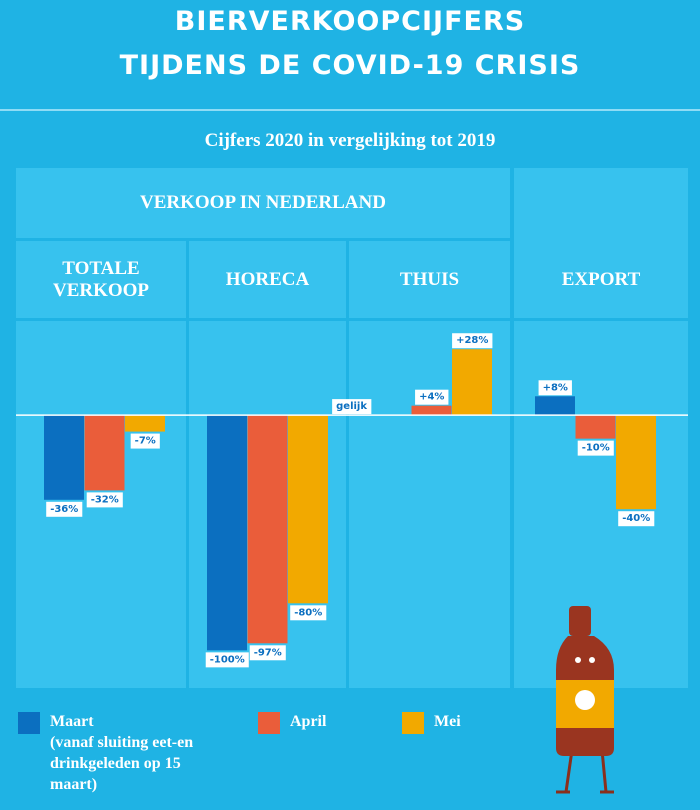 This screenshot has height=810, width=700. What do you see at coordinates (308, 721) in the screenshot?
I see `legend-label: April` at bounding box center [308, 721].